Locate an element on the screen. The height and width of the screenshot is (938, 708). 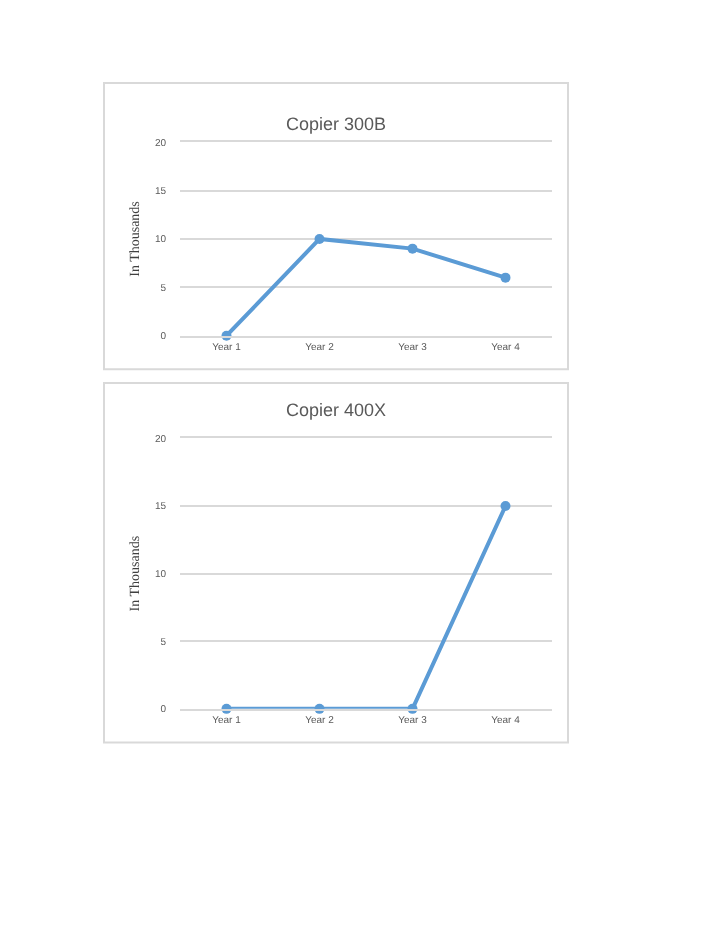
chart-title: Copier 400X is located at coordinates (336, 410).